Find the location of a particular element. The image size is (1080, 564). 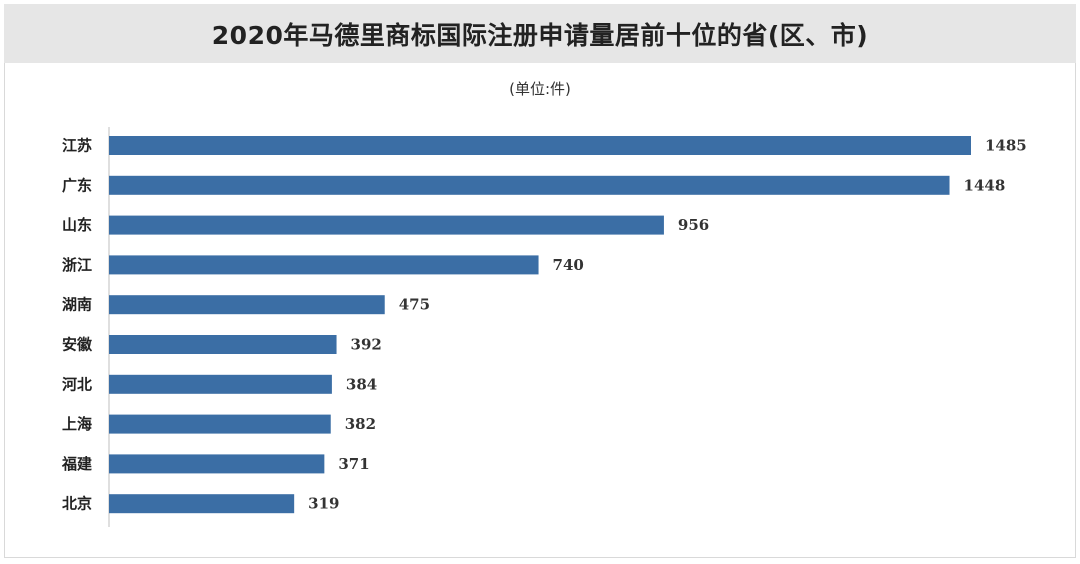

category-label: 安徽 is located at coordinates (77, 345).